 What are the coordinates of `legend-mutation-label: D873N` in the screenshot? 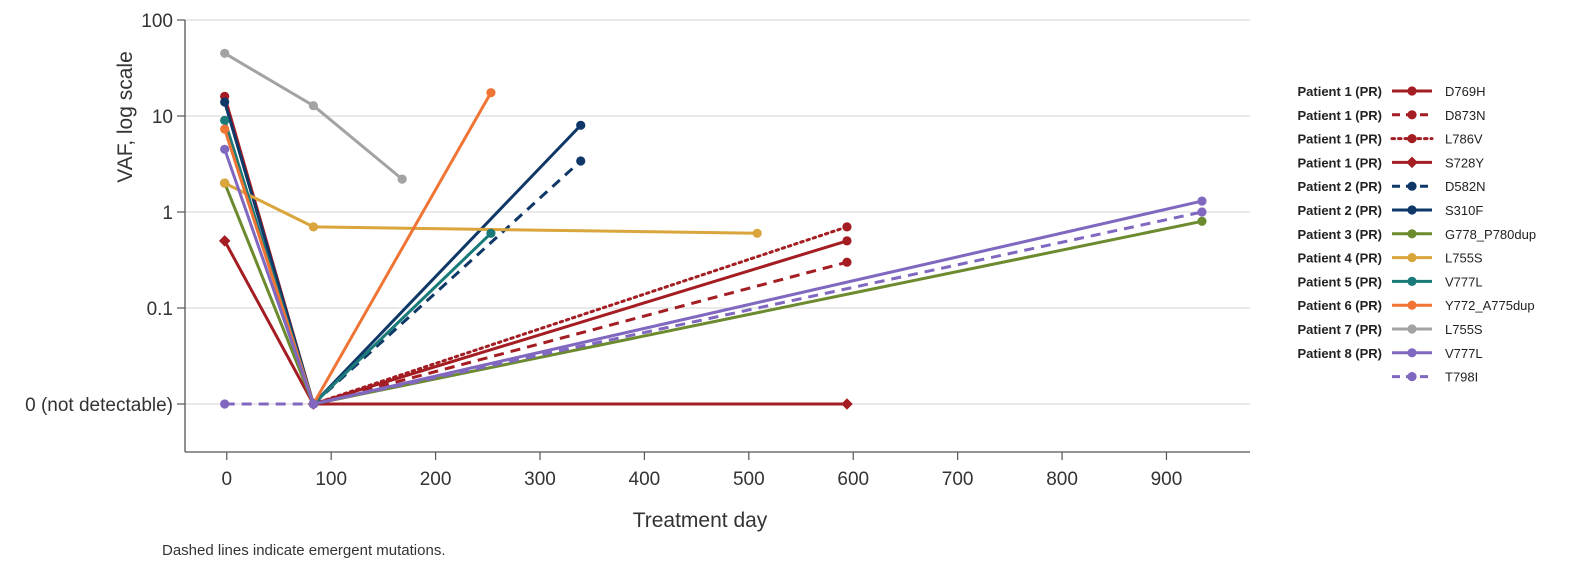 It's located at (1465, 115).